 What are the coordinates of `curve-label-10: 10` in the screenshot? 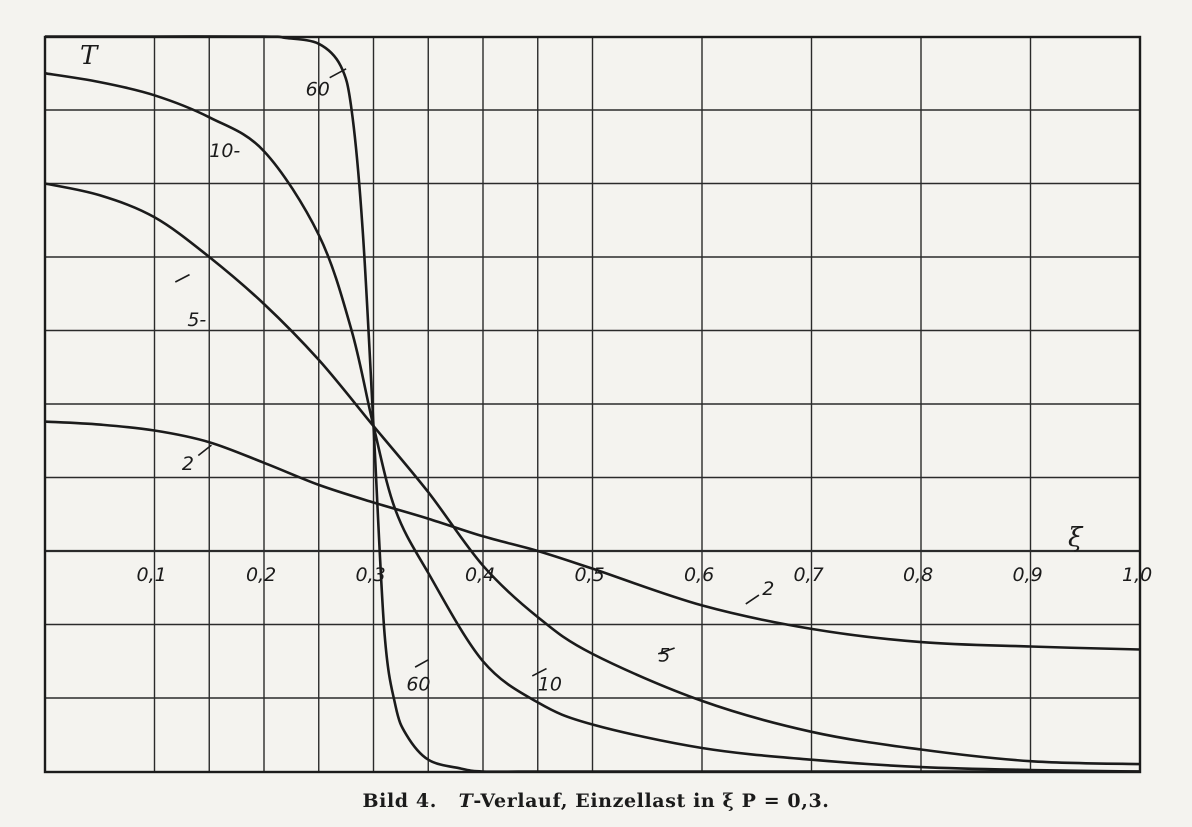 It's located at (550, 685).